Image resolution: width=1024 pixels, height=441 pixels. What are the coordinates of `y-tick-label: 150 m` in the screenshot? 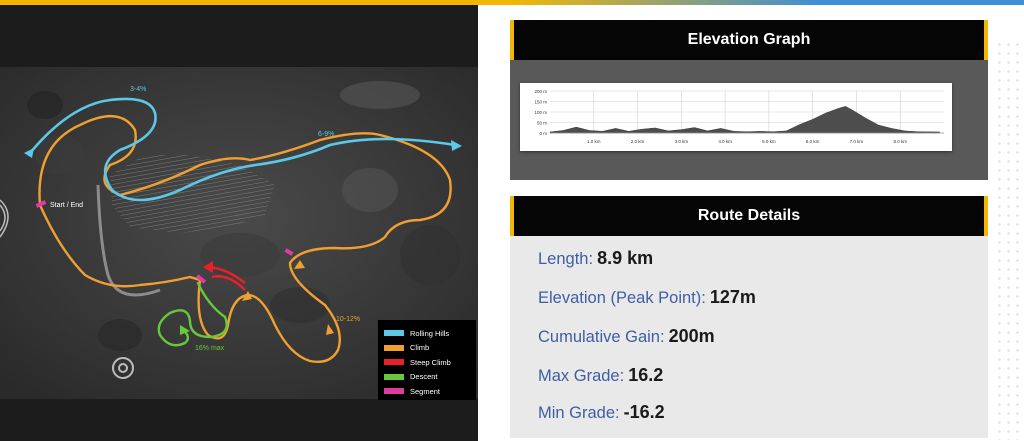 It's located at (540, 102).